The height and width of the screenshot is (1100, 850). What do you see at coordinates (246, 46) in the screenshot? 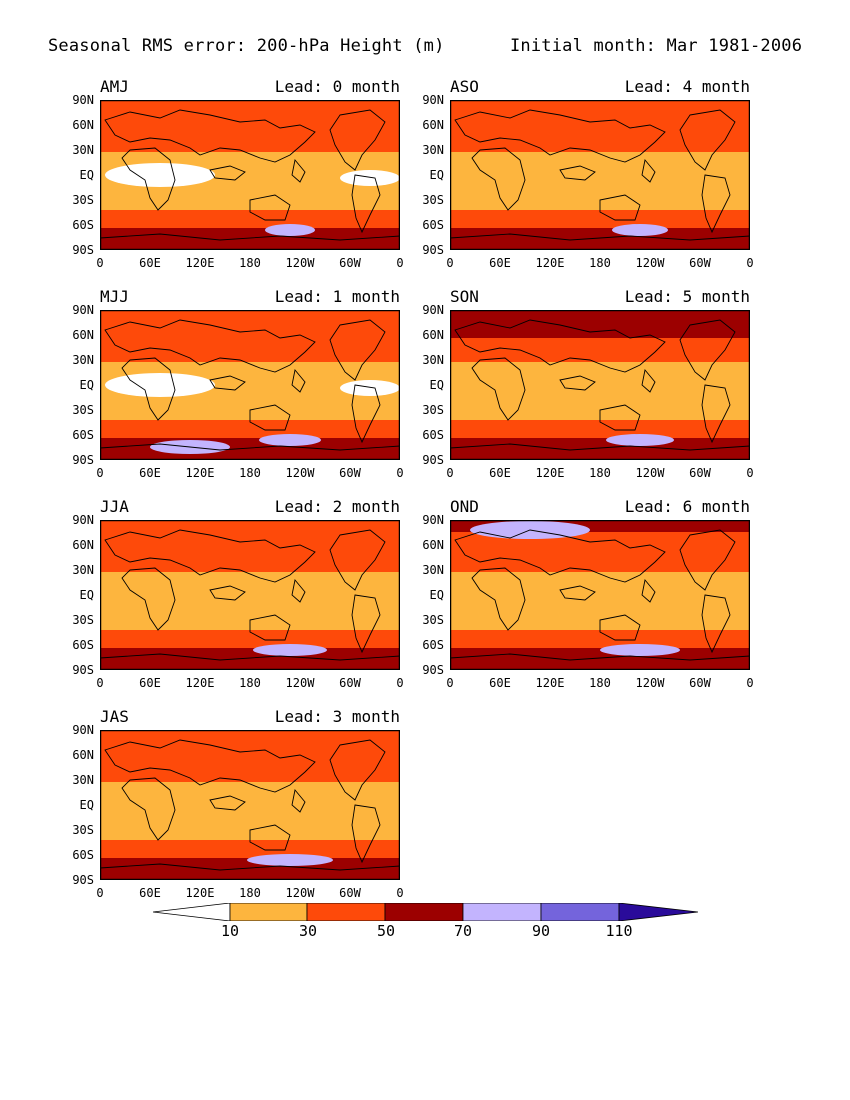
I see `figure-title: Seasonal RMS error: 200-hPa Height (m)` at bounding box center [246, 46].